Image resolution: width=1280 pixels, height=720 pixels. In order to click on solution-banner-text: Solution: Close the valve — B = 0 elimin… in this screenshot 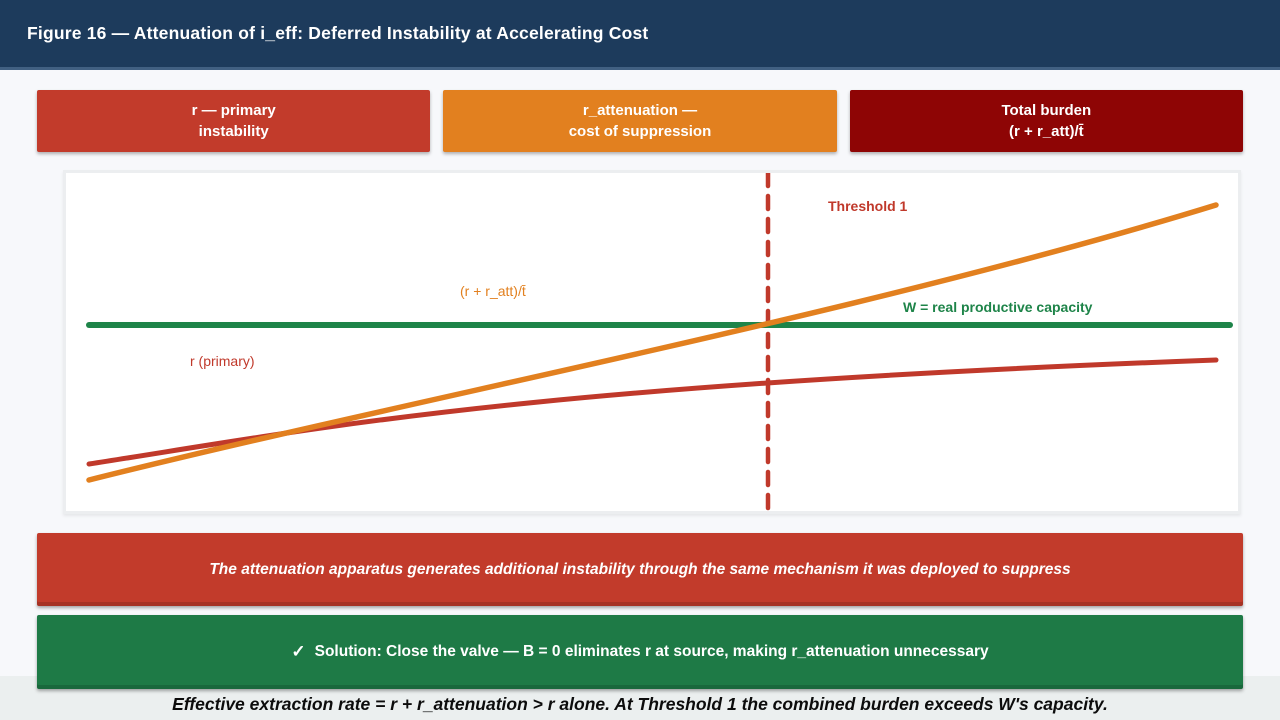, I will do `click(651, 651)`.